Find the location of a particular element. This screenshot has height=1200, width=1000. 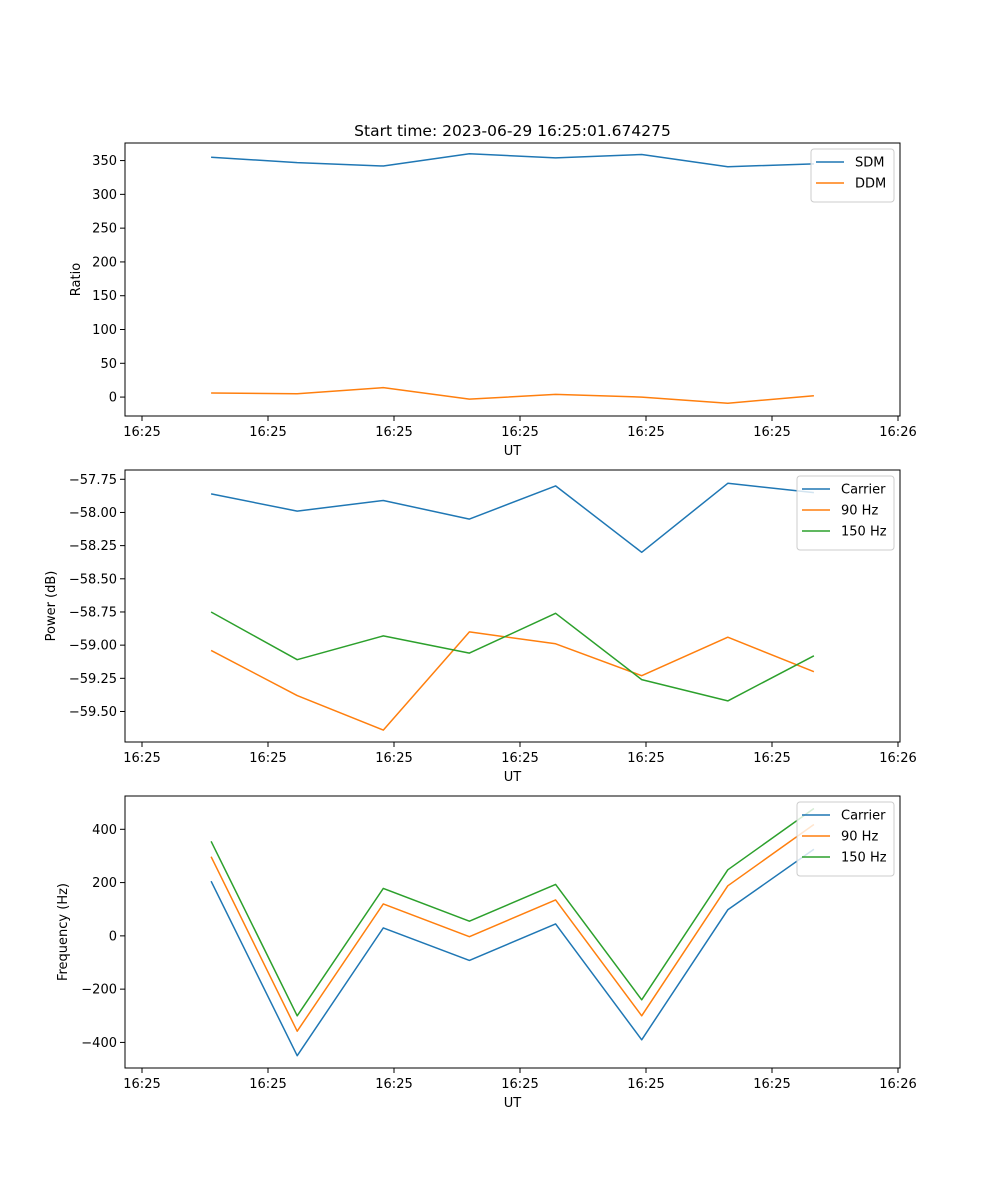

y-axis-label: Frequency (Hz) is located at coordinates (63, 932).